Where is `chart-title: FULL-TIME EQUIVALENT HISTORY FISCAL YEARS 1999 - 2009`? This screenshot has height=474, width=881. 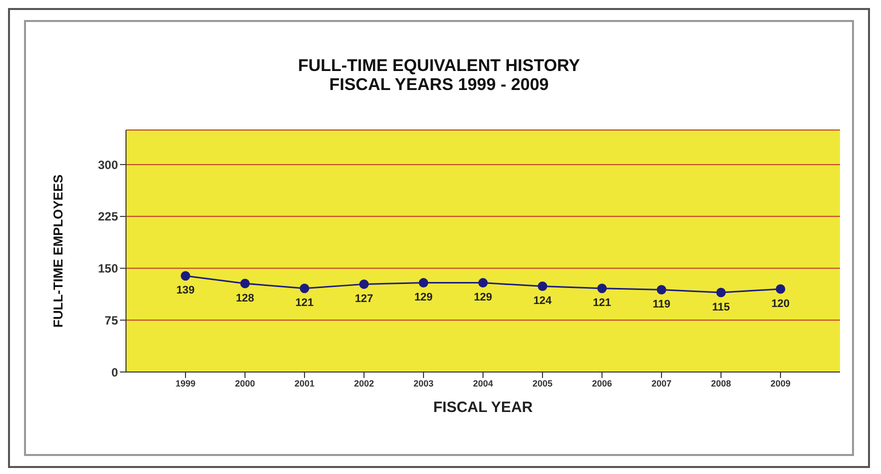 chart-title: FULL-TIME EQUIVALENT HISTORY FISCAL YEARS 1999 - 2009 is located at coordinates (439, 75).